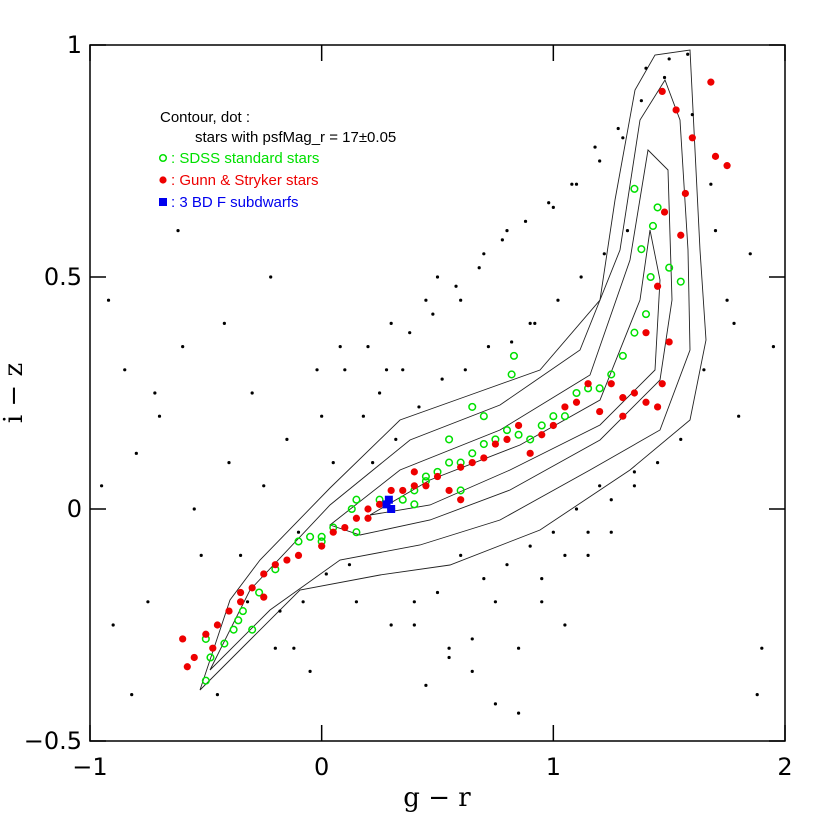  I want to click on legend-label: : Gunn & Stryker stars, so click(245, 180).